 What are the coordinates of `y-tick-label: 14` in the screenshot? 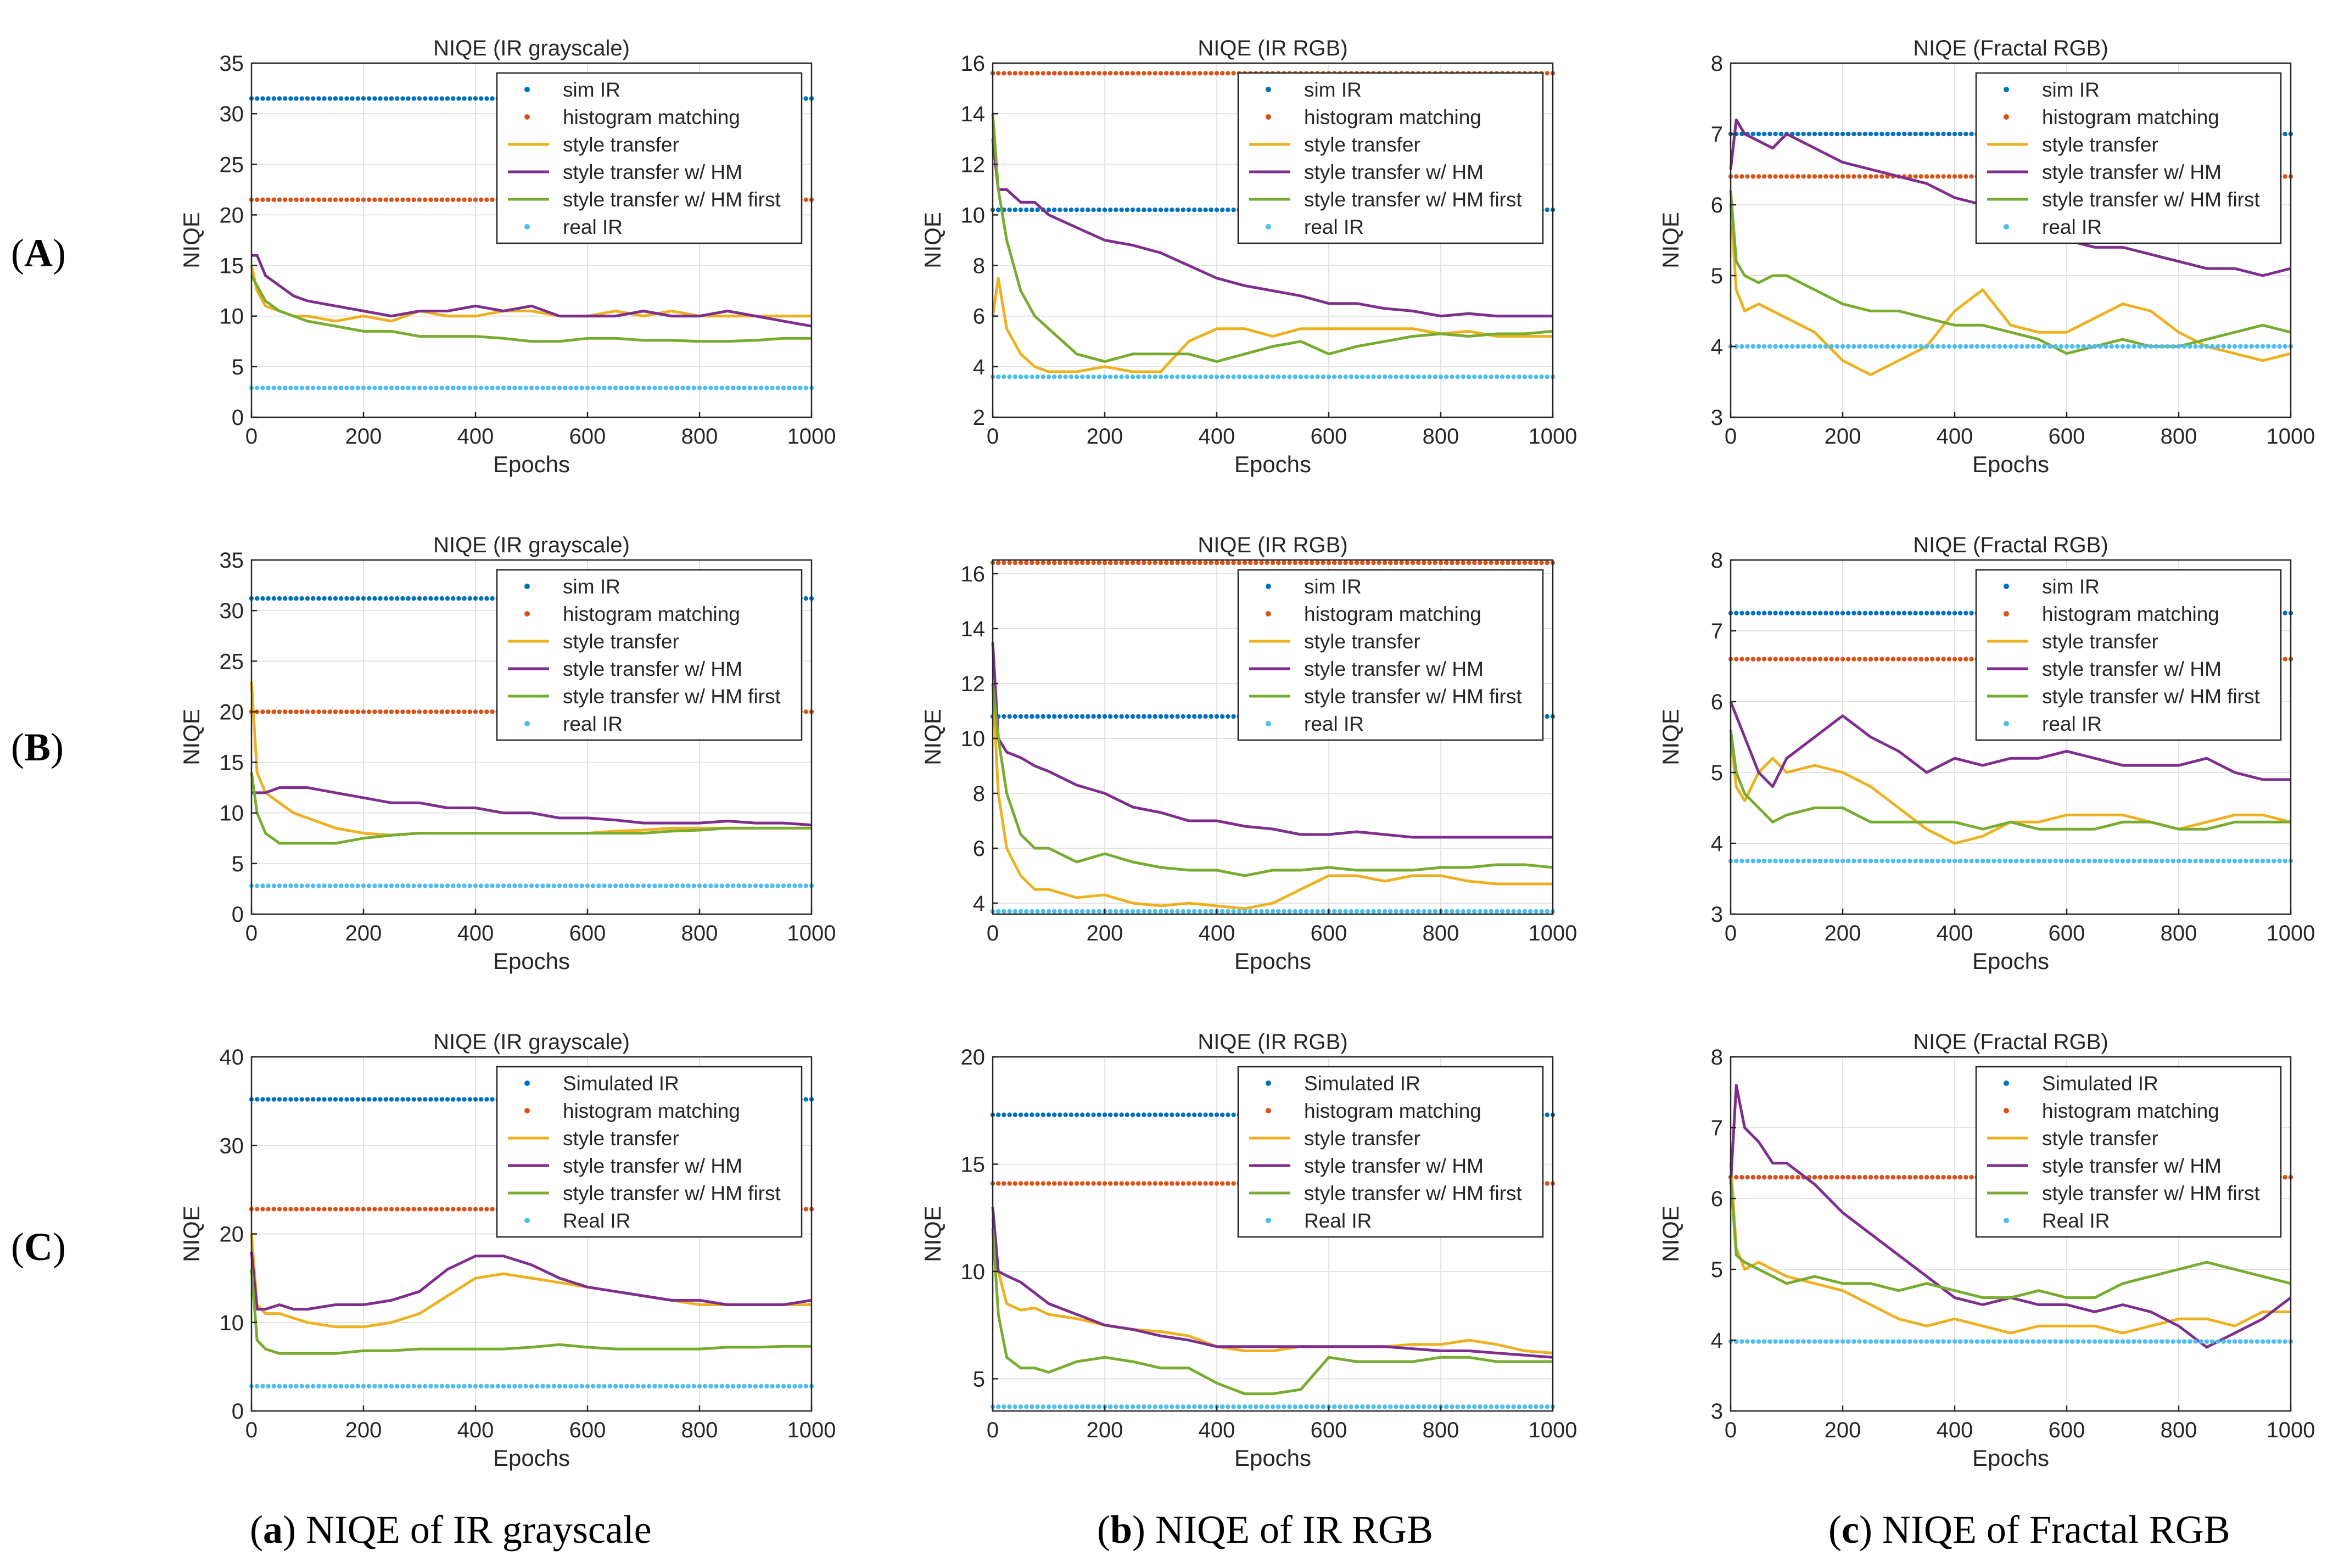 It's located at (973, 629).